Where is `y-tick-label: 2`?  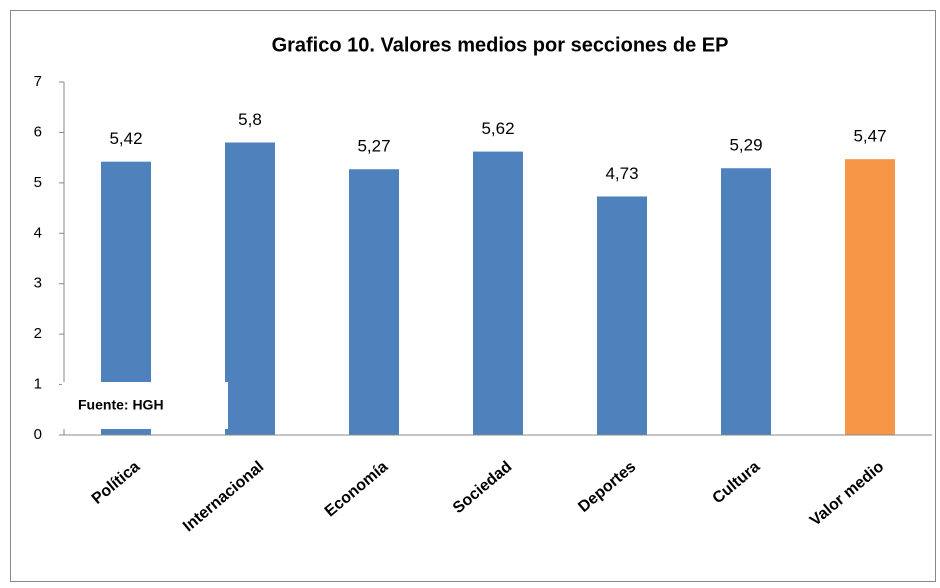 y-tick-label: 2 is located at coordinates (38, 333).